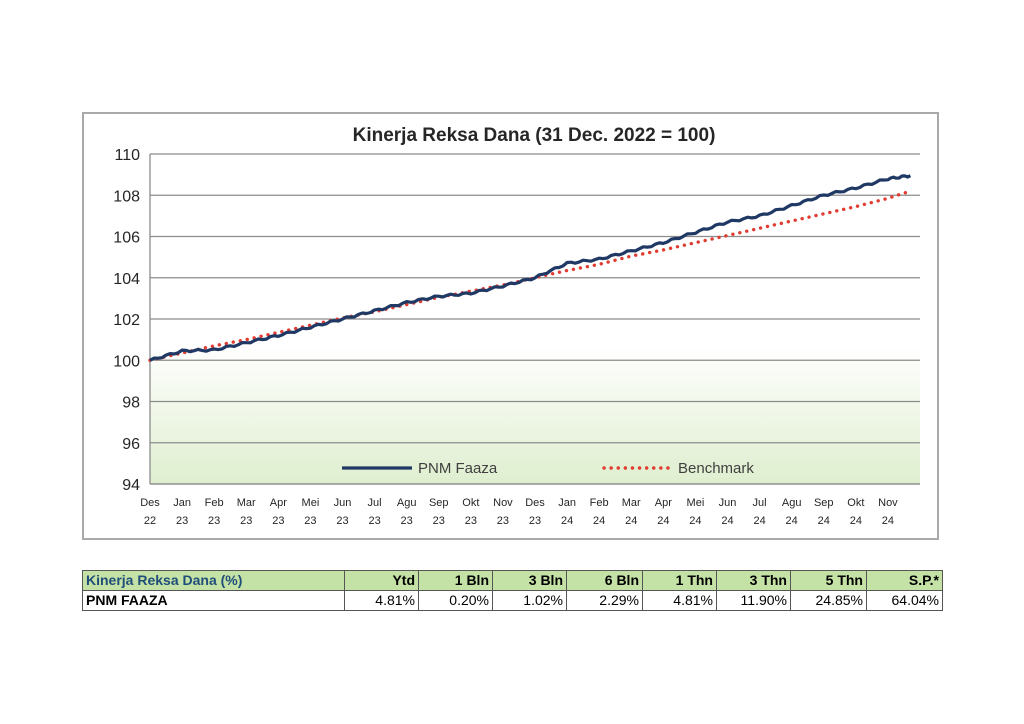 The width and height of the screenshot is (1024, 724). I want to click on header-5thn: 5 Thn, so click(828, 580).